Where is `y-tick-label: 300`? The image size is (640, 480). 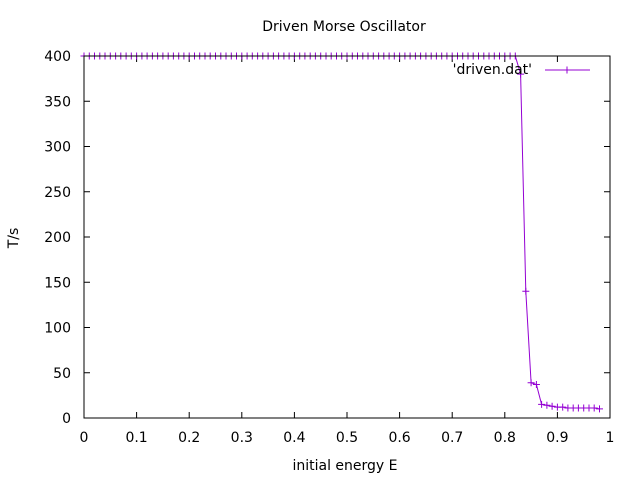 y-tick-label: 300 is located at coordinates (57, 148).